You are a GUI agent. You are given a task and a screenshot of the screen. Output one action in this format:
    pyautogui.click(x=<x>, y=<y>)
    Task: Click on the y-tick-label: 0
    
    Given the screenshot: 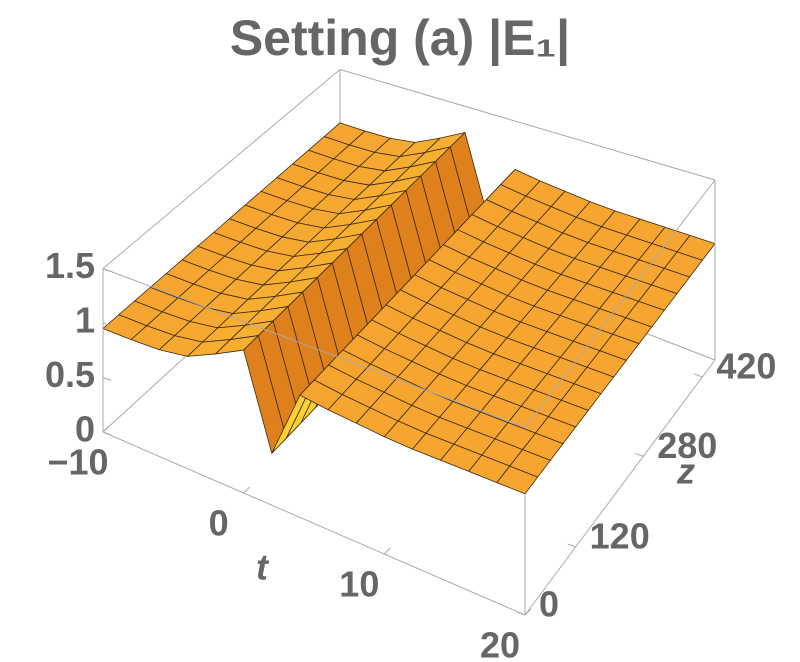 What is the action you would take?
    pyautogui.click(x=549, y=604)
    